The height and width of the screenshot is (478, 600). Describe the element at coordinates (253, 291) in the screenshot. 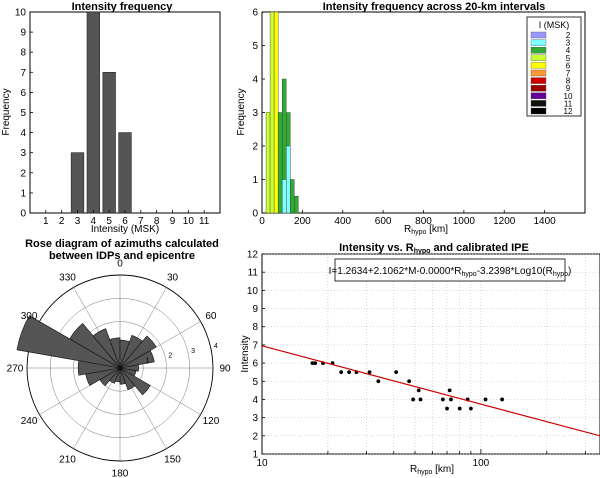

I see `p4-ytick-label: 10` at that location.